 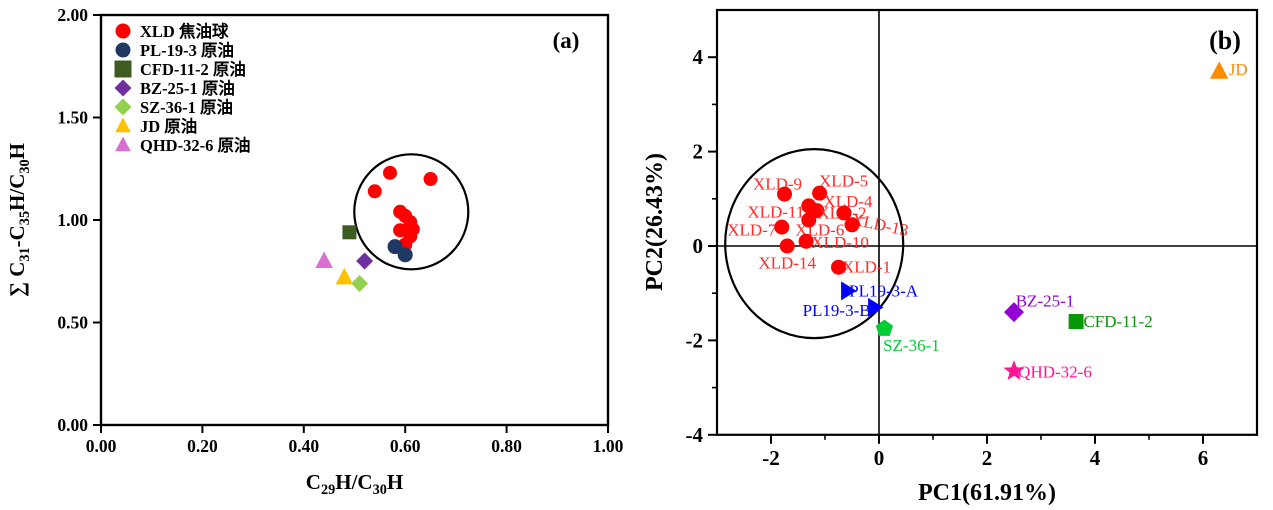 What do you see at coordinates (987, 458) in the screenshot?
I see `x-tick-label: 2` at bounding box center [987, 458].